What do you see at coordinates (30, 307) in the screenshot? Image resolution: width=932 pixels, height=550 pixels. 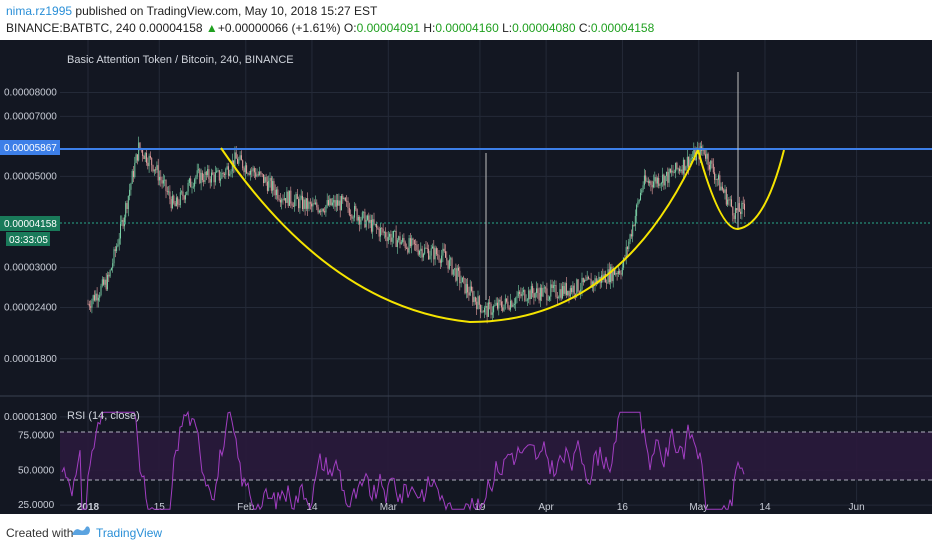 I see `price-tick-label: 0.00002400` at bounding box center [30, 307].